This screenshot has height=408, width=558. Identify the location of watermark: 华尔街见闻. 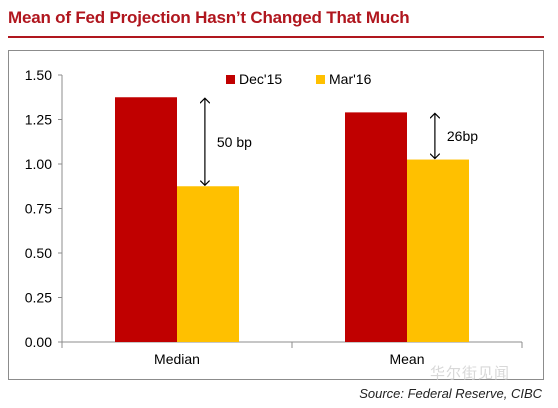
(470, 373).